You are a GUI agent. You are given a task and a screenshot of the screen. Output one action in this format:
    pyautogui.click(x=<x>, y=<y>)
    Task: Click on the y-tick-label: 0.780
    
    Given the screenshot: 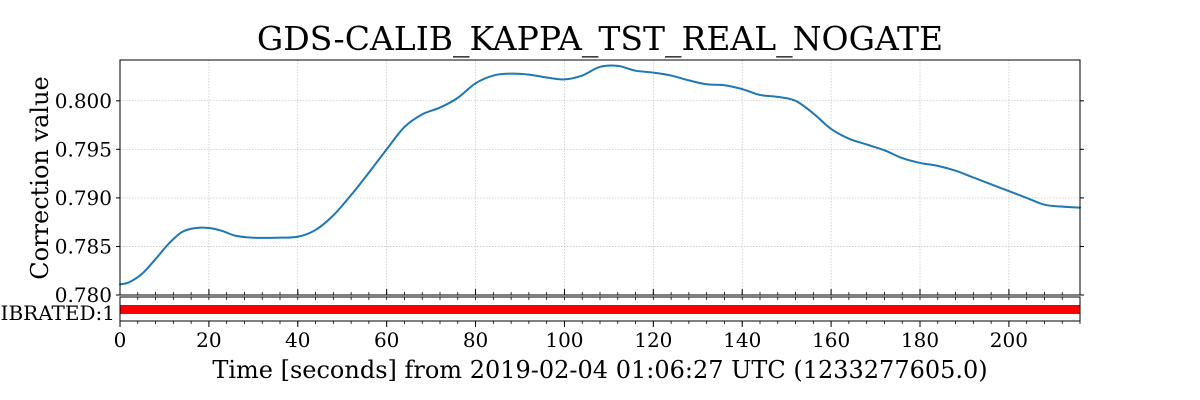 What is the action you would take?
    pyautogui.click(x=83, y=295)
    